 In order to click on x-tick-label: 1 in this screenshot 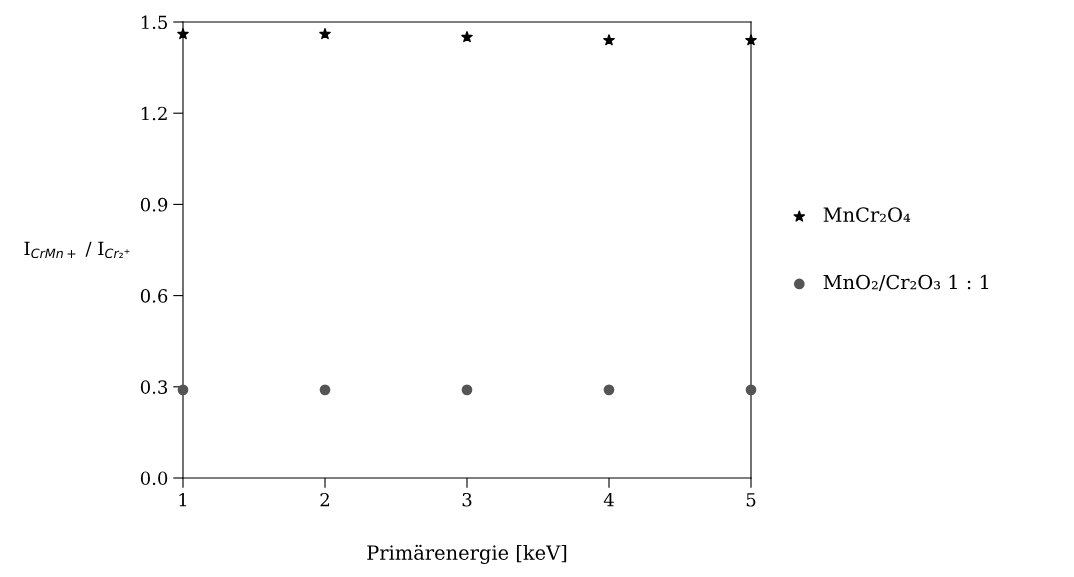, I will do `click(183, 499)`.